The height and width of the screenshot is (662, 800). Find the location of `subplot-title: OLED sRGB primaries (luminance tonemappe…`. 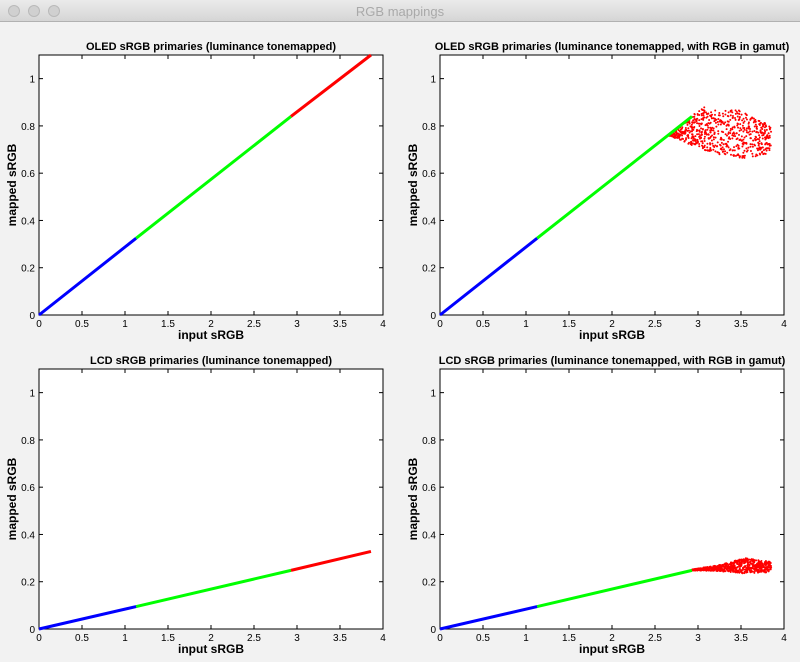

subplot-title: OLED sRGB primaries (luminance tonemappe… is located at coordinates (211, 47).